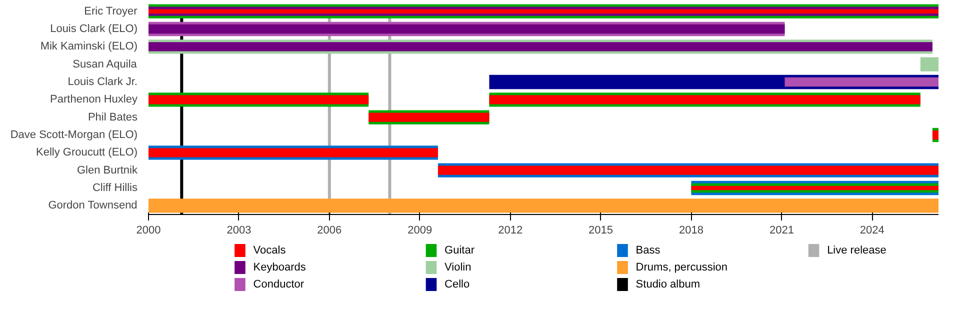  Describe the element at coordinates (269, 250) in the screenshot. I see `legend-label: Vocals` at that location.